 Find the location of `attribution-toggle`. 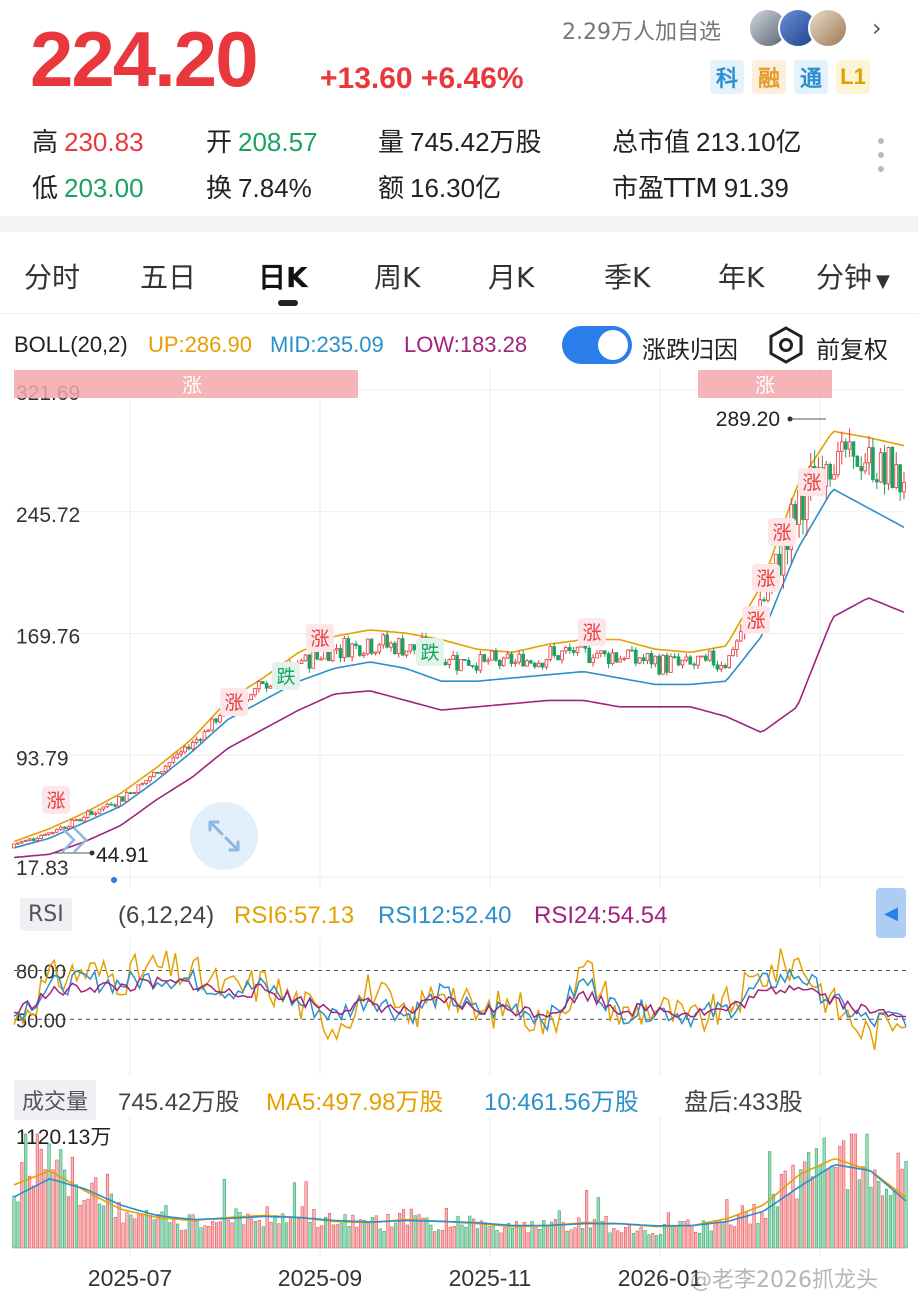

attribution-toggle is located at coordinates (597, 345).